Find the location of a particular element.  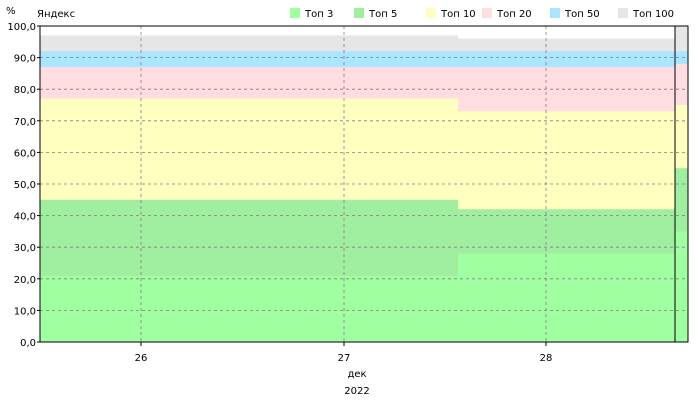

y-tick-label: 100,0 is located at coordinates (21, 27).